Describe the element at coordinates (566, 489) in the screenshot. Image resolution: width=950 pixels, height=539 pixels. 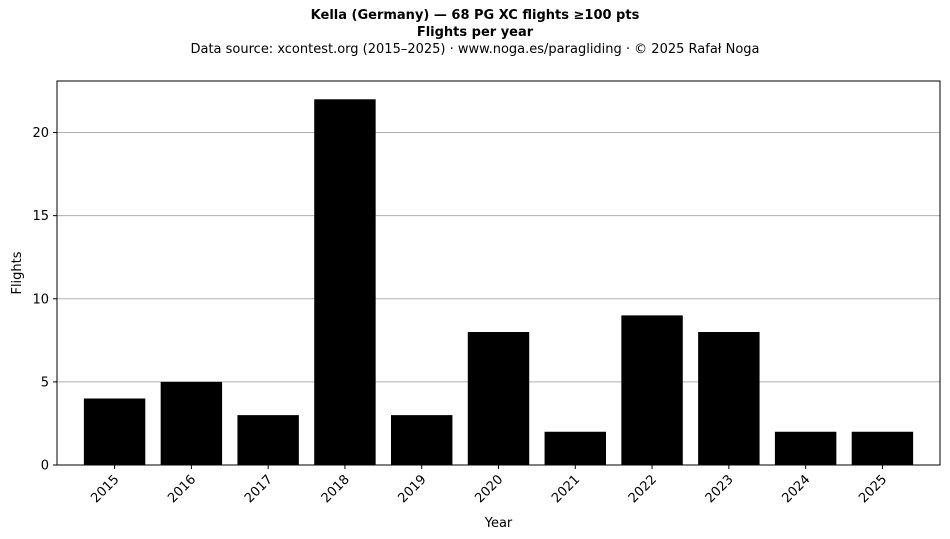
I see `x-tick-label: 2021` at that location.